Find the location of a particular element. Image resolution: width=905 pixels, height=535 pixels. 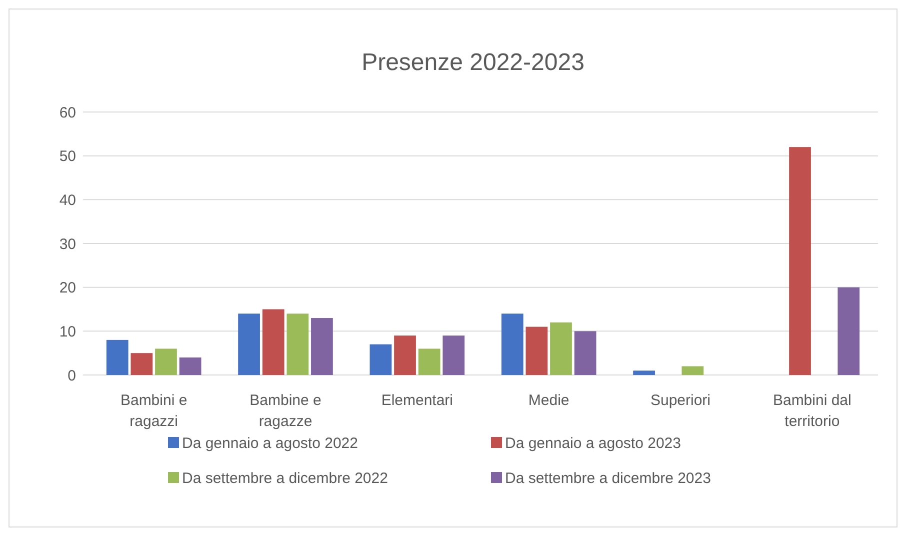

legend-label: Da gennaio a agosto 2023 is located at coordinates (593, 443).